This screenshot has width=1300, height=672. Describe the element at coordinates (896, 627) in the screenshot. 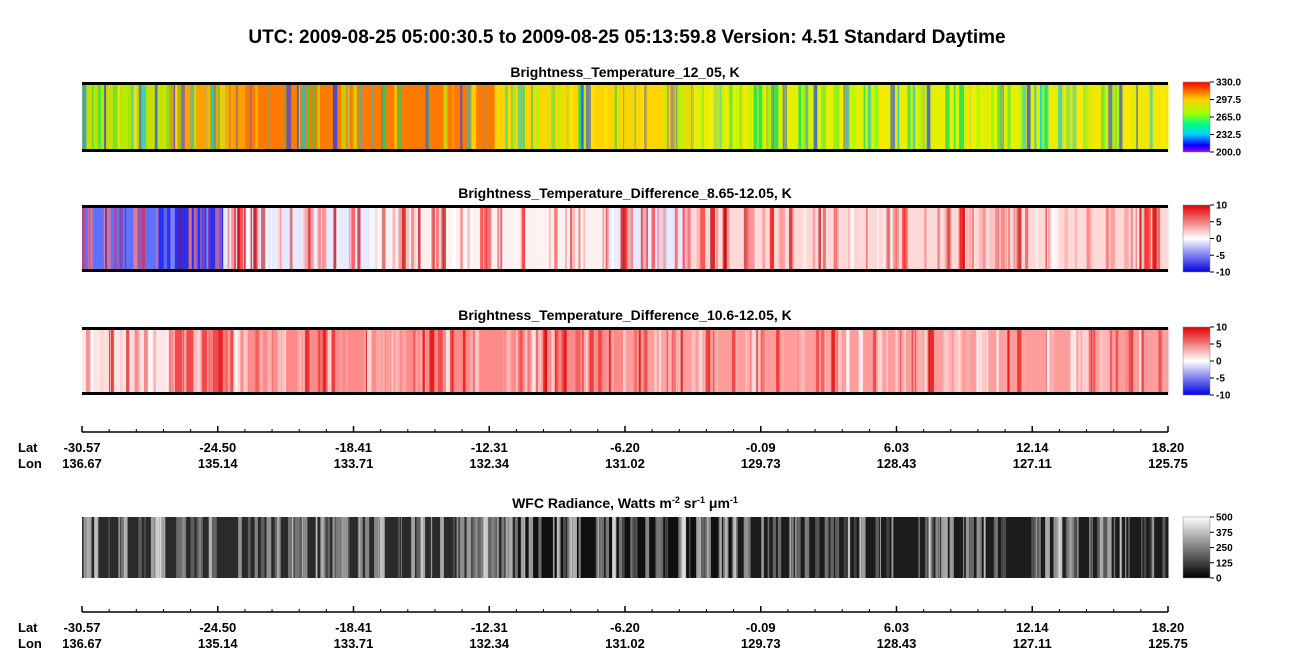

I see `lat-tick-label: 6.03` at that location.